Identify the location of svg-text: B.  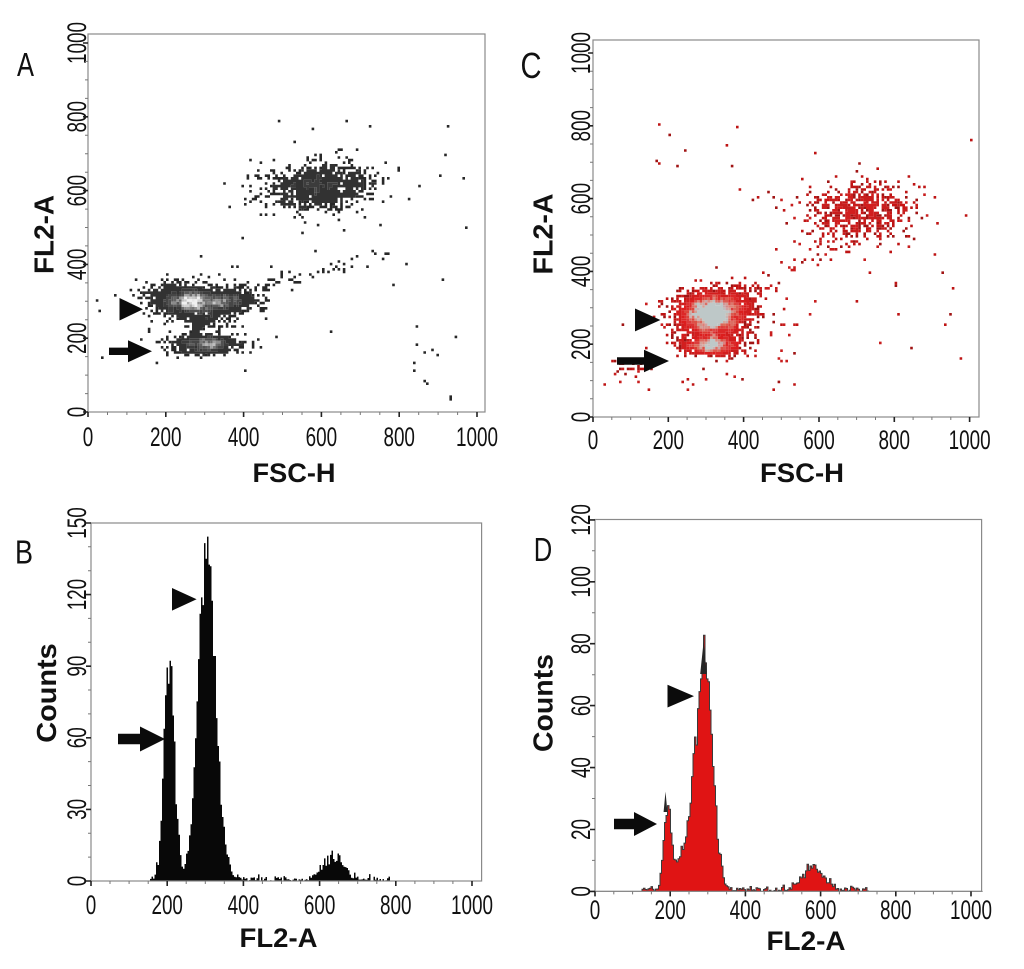
(24, 552).